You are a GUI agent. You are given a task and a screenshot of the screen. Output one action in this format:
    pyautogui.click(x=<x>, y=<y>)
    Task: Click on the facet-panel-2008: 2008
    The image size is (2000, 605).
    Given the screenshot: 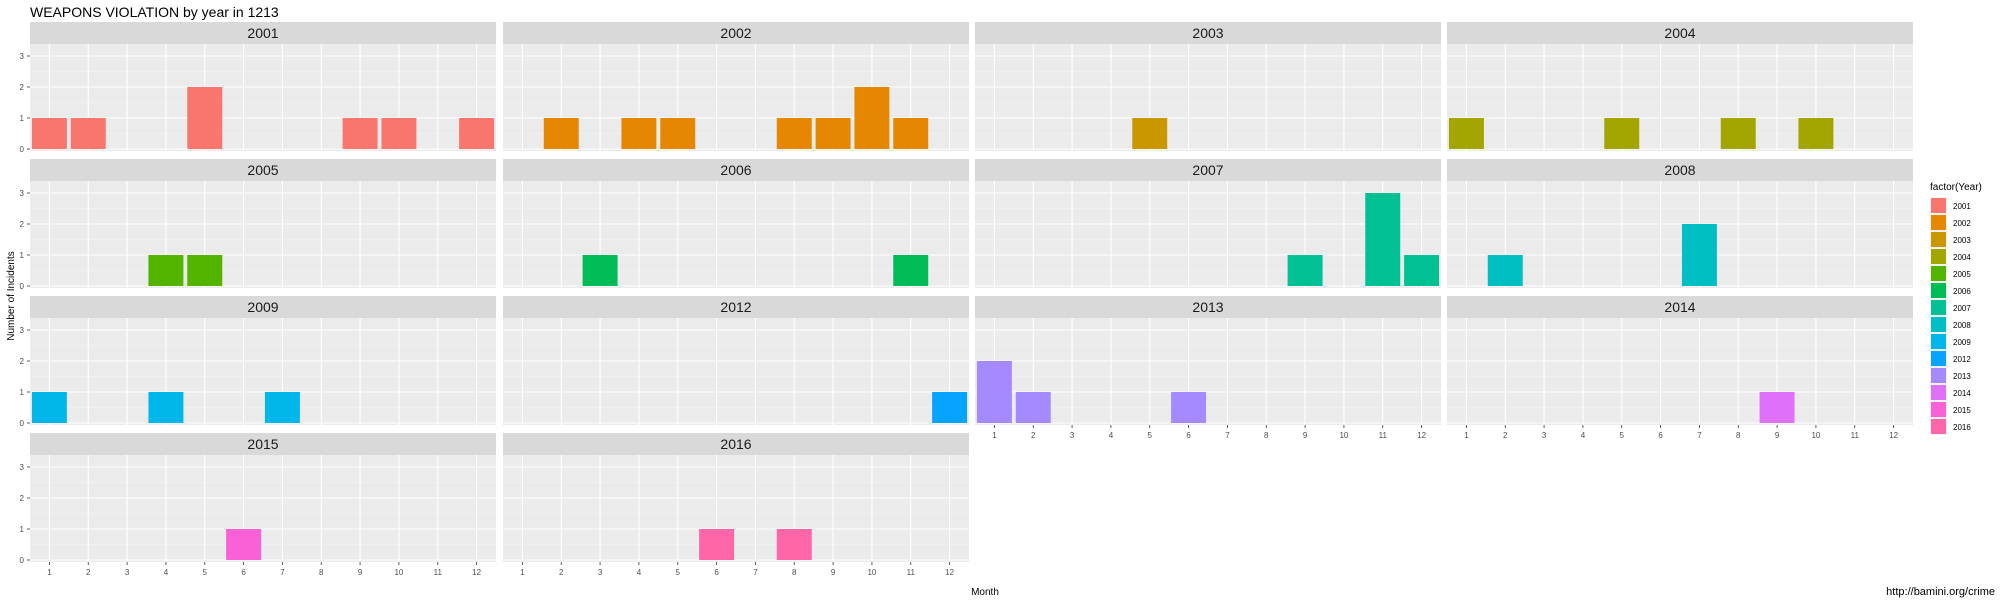 What is the action you would take?
    pyautogui.click(x=1680, y=223)
    